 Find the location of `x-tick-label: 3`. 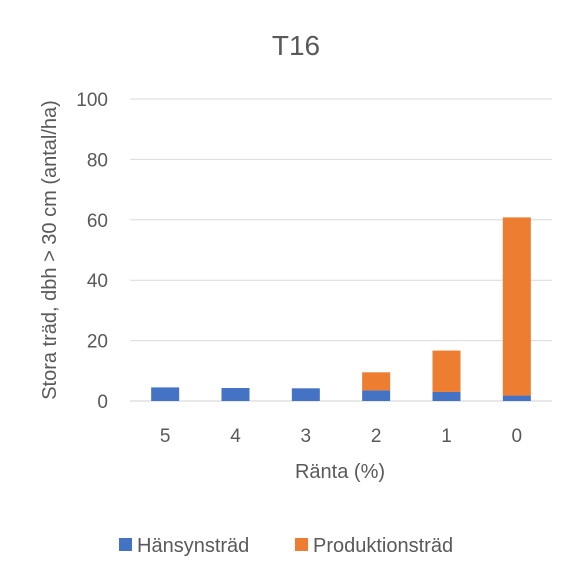

x-tick-label: 3 is located at coordinates (306, 436).